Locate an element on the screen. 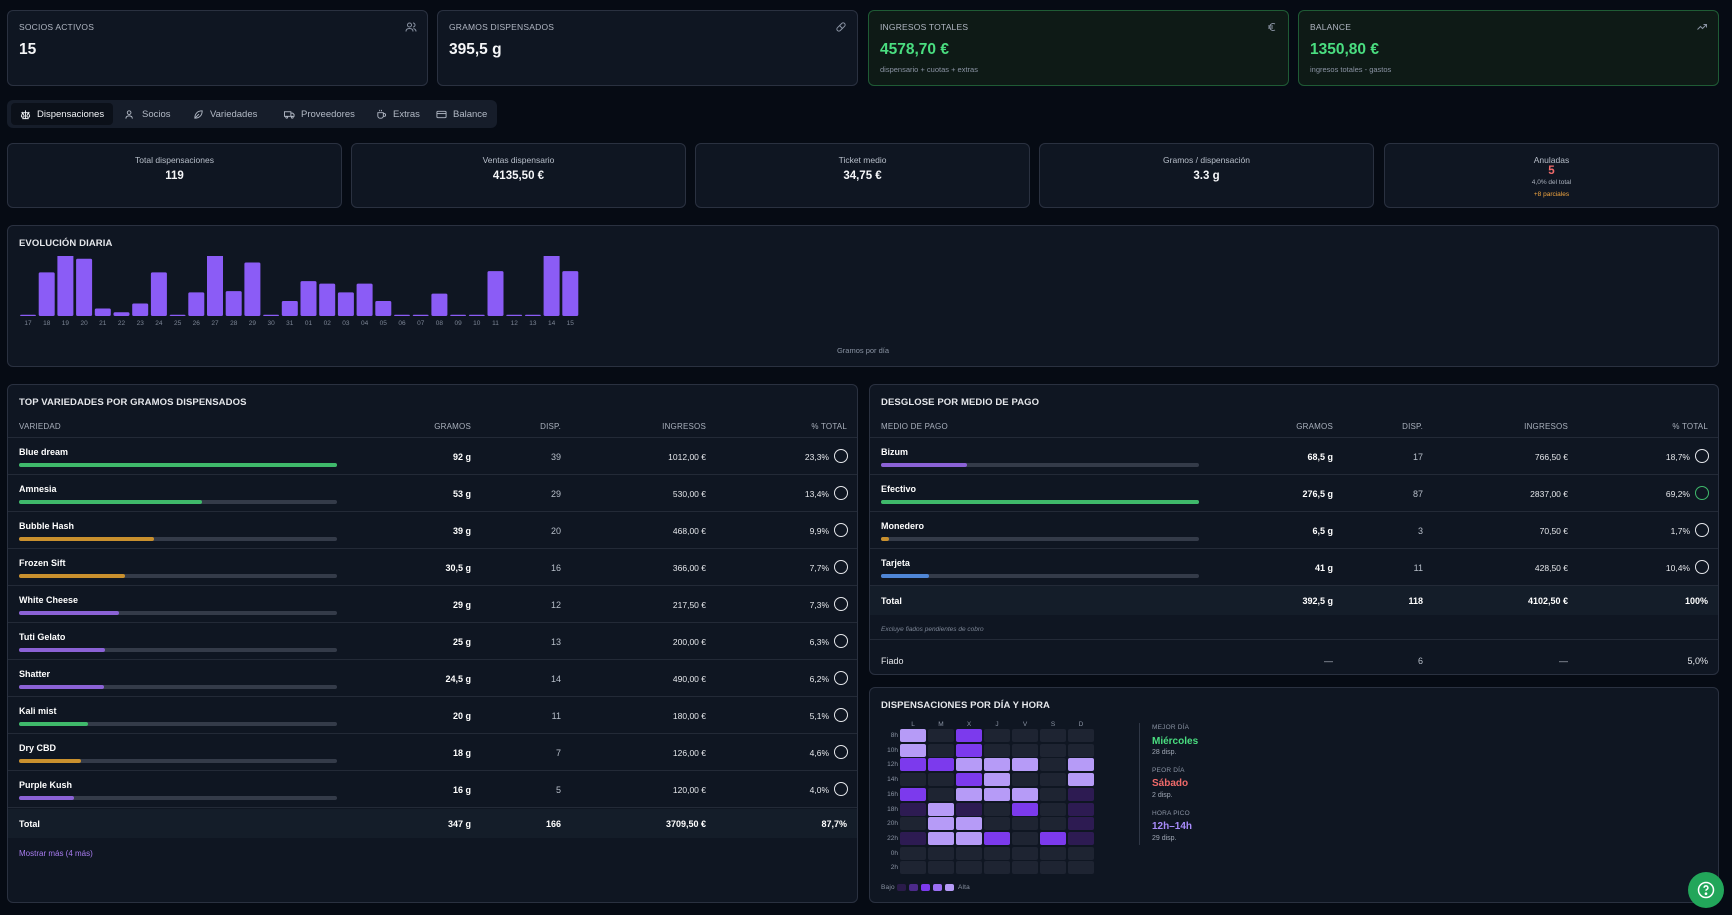 The image size is (1732, 915). table-row: Amnesia 53 g 29 530,00 € 13,4% is located at coordinates (432, 493).